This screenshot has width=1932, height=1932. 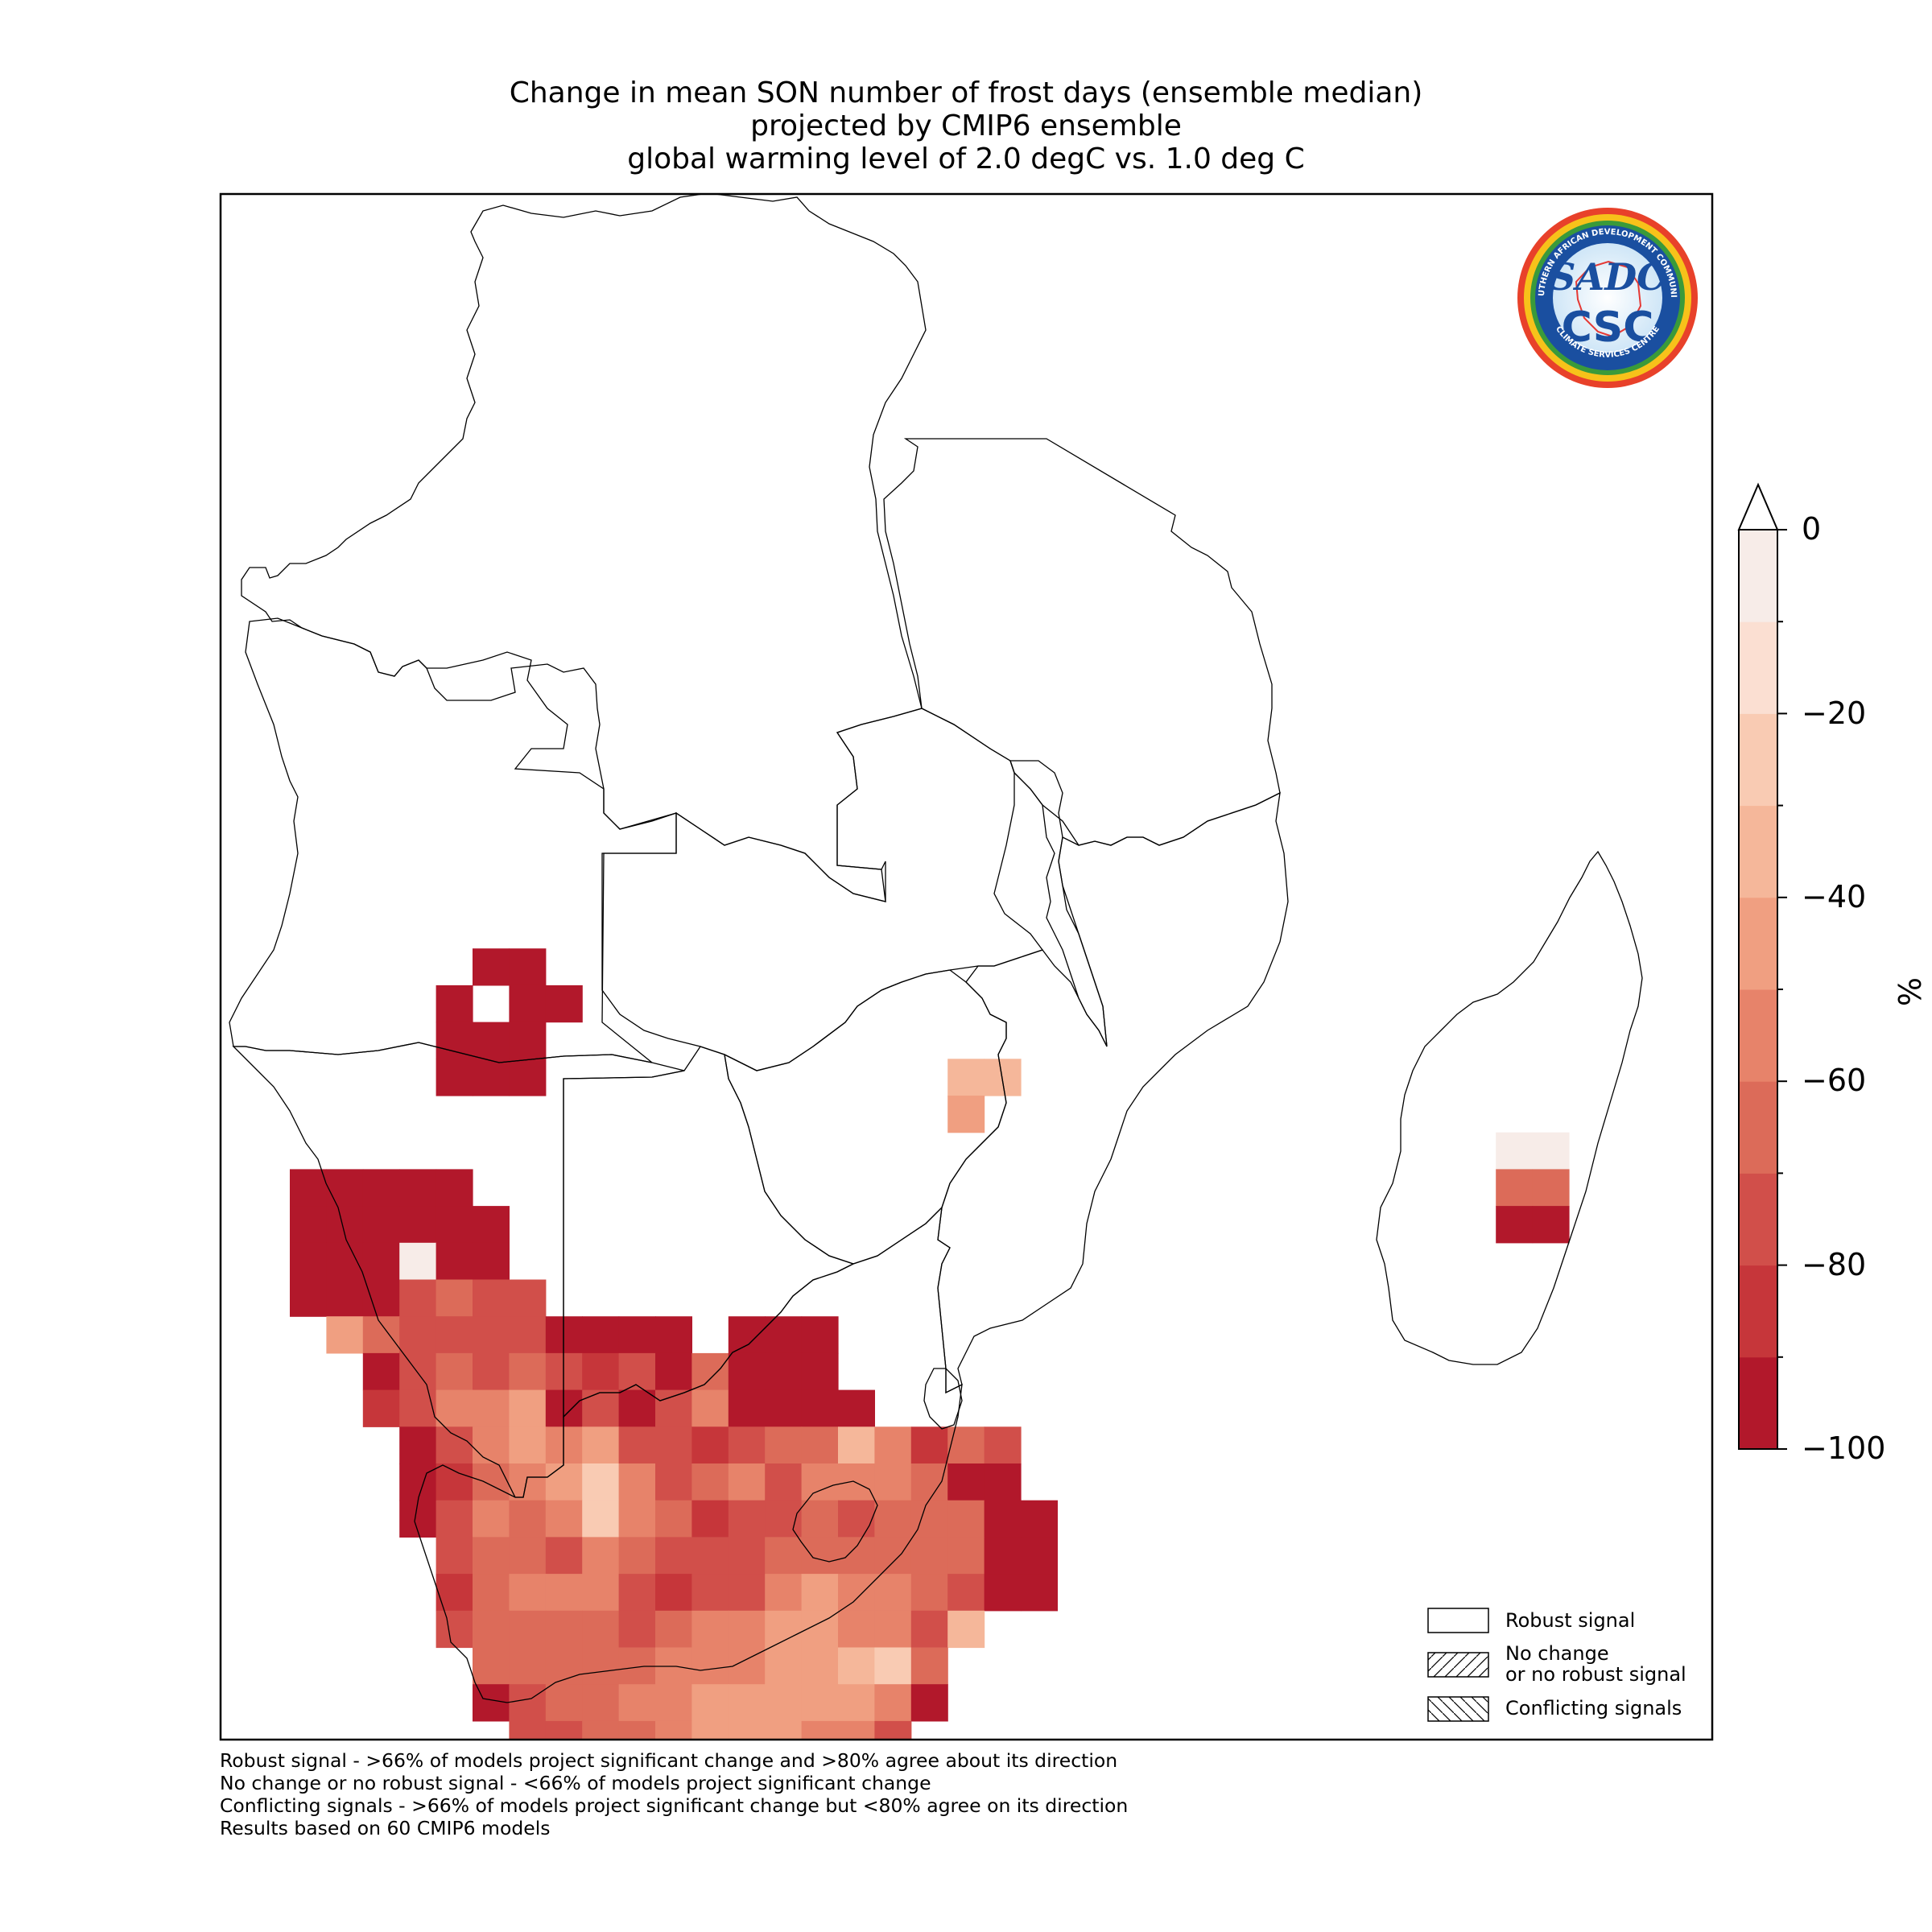 What do you see at coordinates (1509, 1107) in the screenshot?
I see `border-madagascar` at bounding box center [1509, 1107].